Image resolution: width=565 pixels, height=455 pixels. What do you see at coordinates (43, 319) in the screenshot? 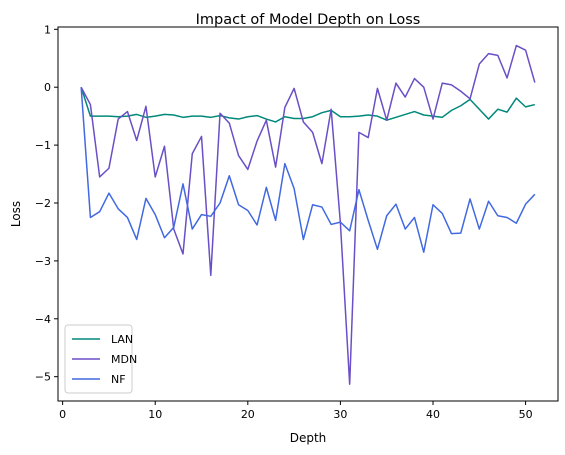
I see `y-tick-label: −4` at bounding box center [43, 319].